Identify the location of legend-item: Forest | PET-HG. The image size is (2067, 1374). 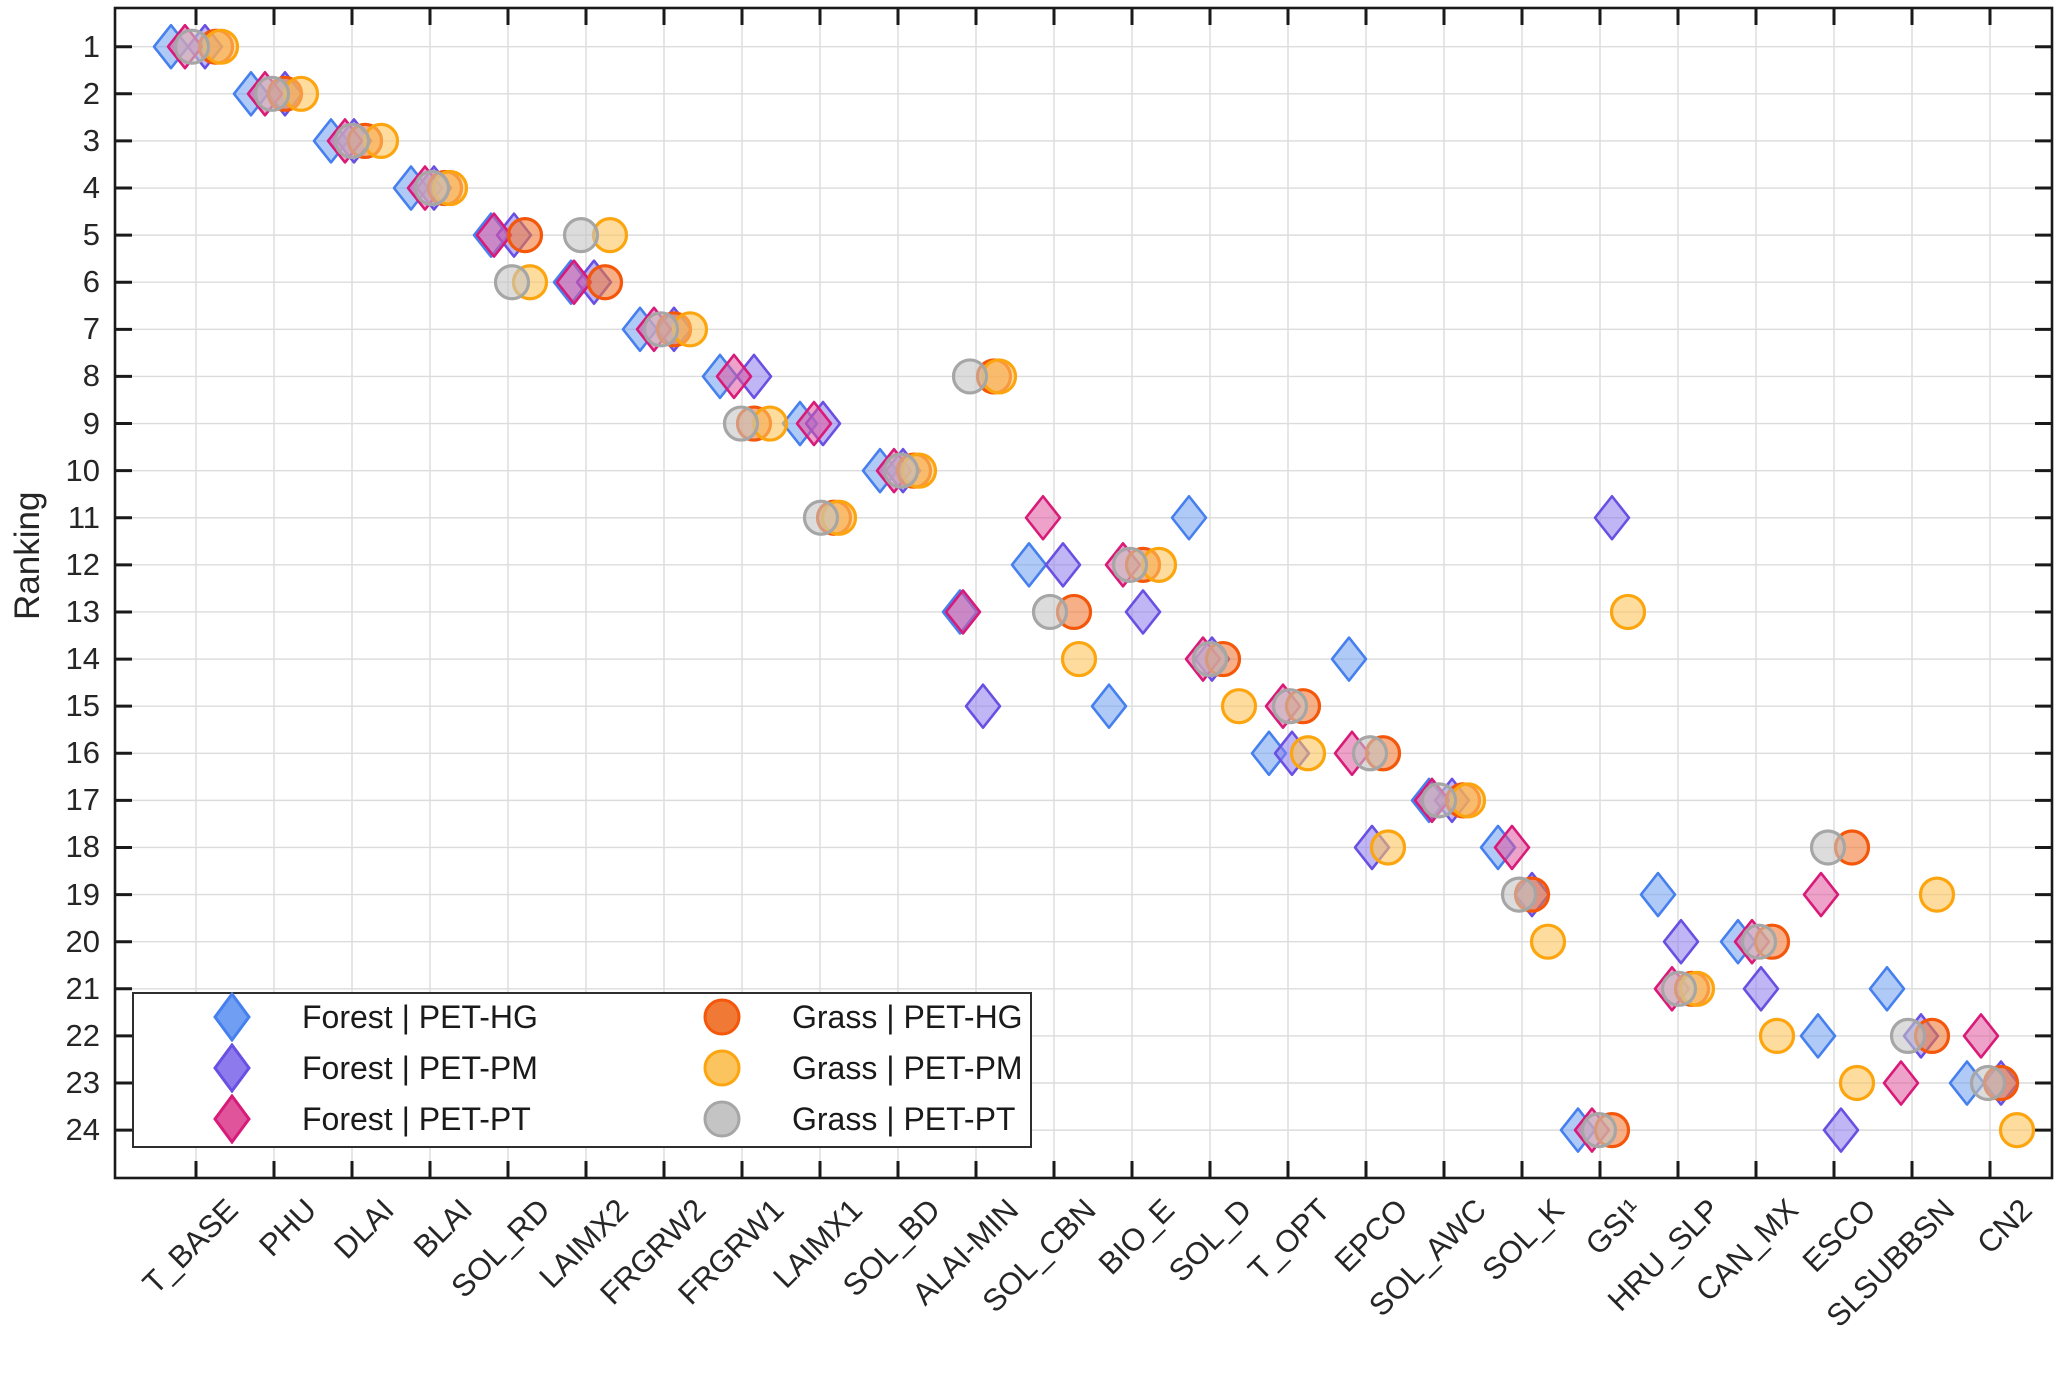
(371, 1017).